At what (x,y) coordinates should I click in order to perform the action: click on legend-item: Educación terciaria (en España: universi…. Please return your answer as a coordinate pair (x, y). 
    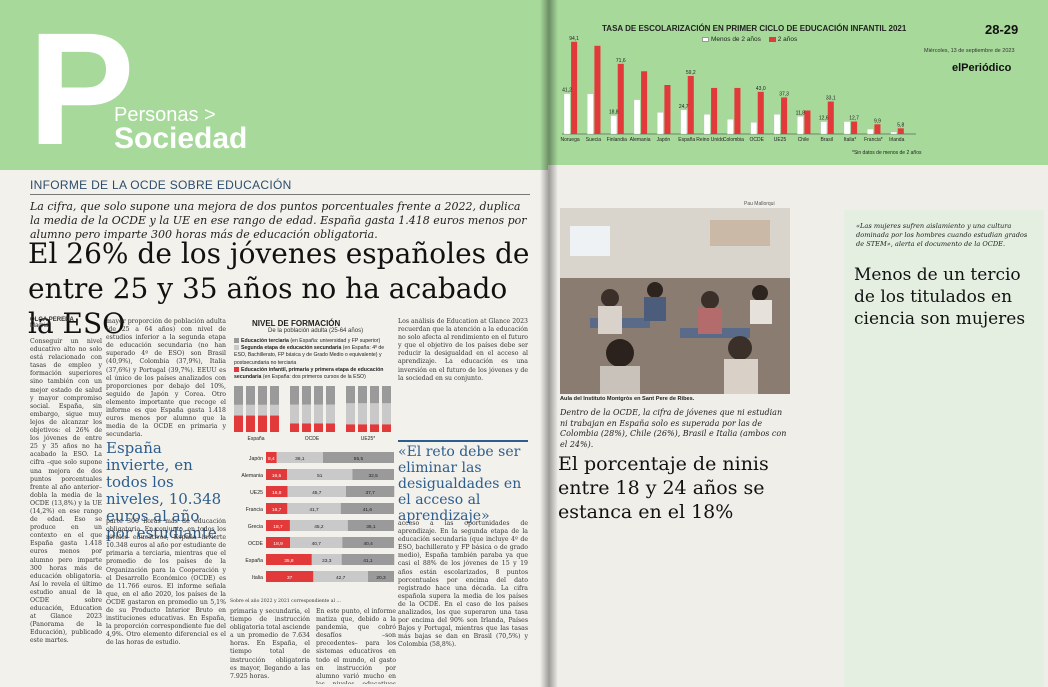
    Looking at the image, I should click on (314, 341).